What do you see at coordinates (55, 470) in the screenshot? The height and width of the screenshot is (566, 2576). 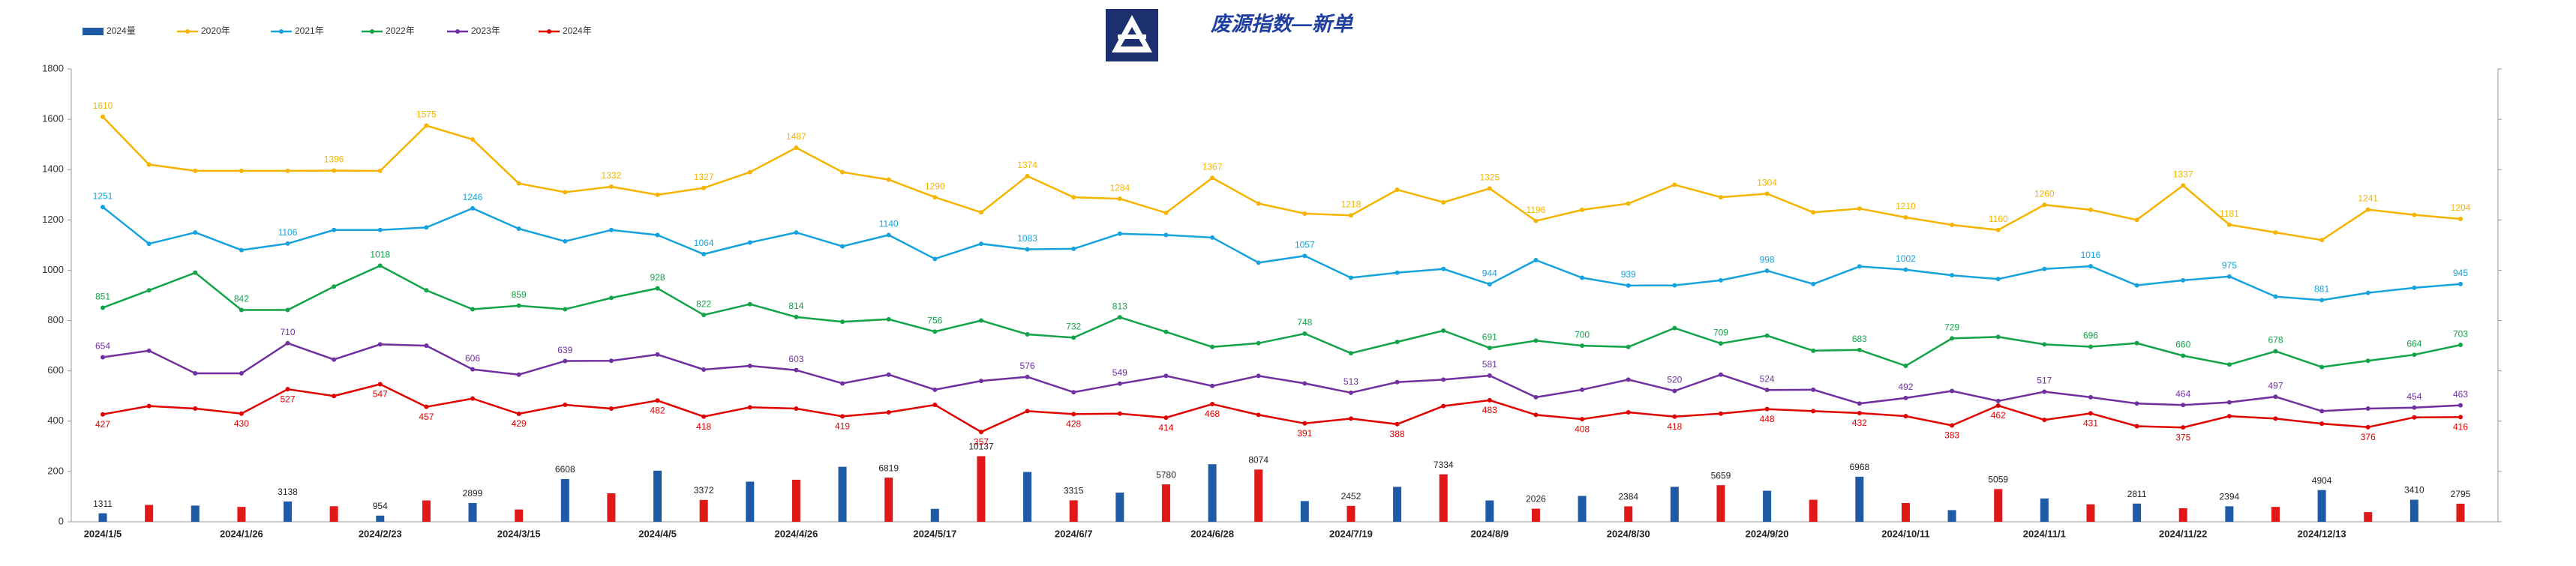 I see `y-tick-label: 200` at bounding box center [55, 470].